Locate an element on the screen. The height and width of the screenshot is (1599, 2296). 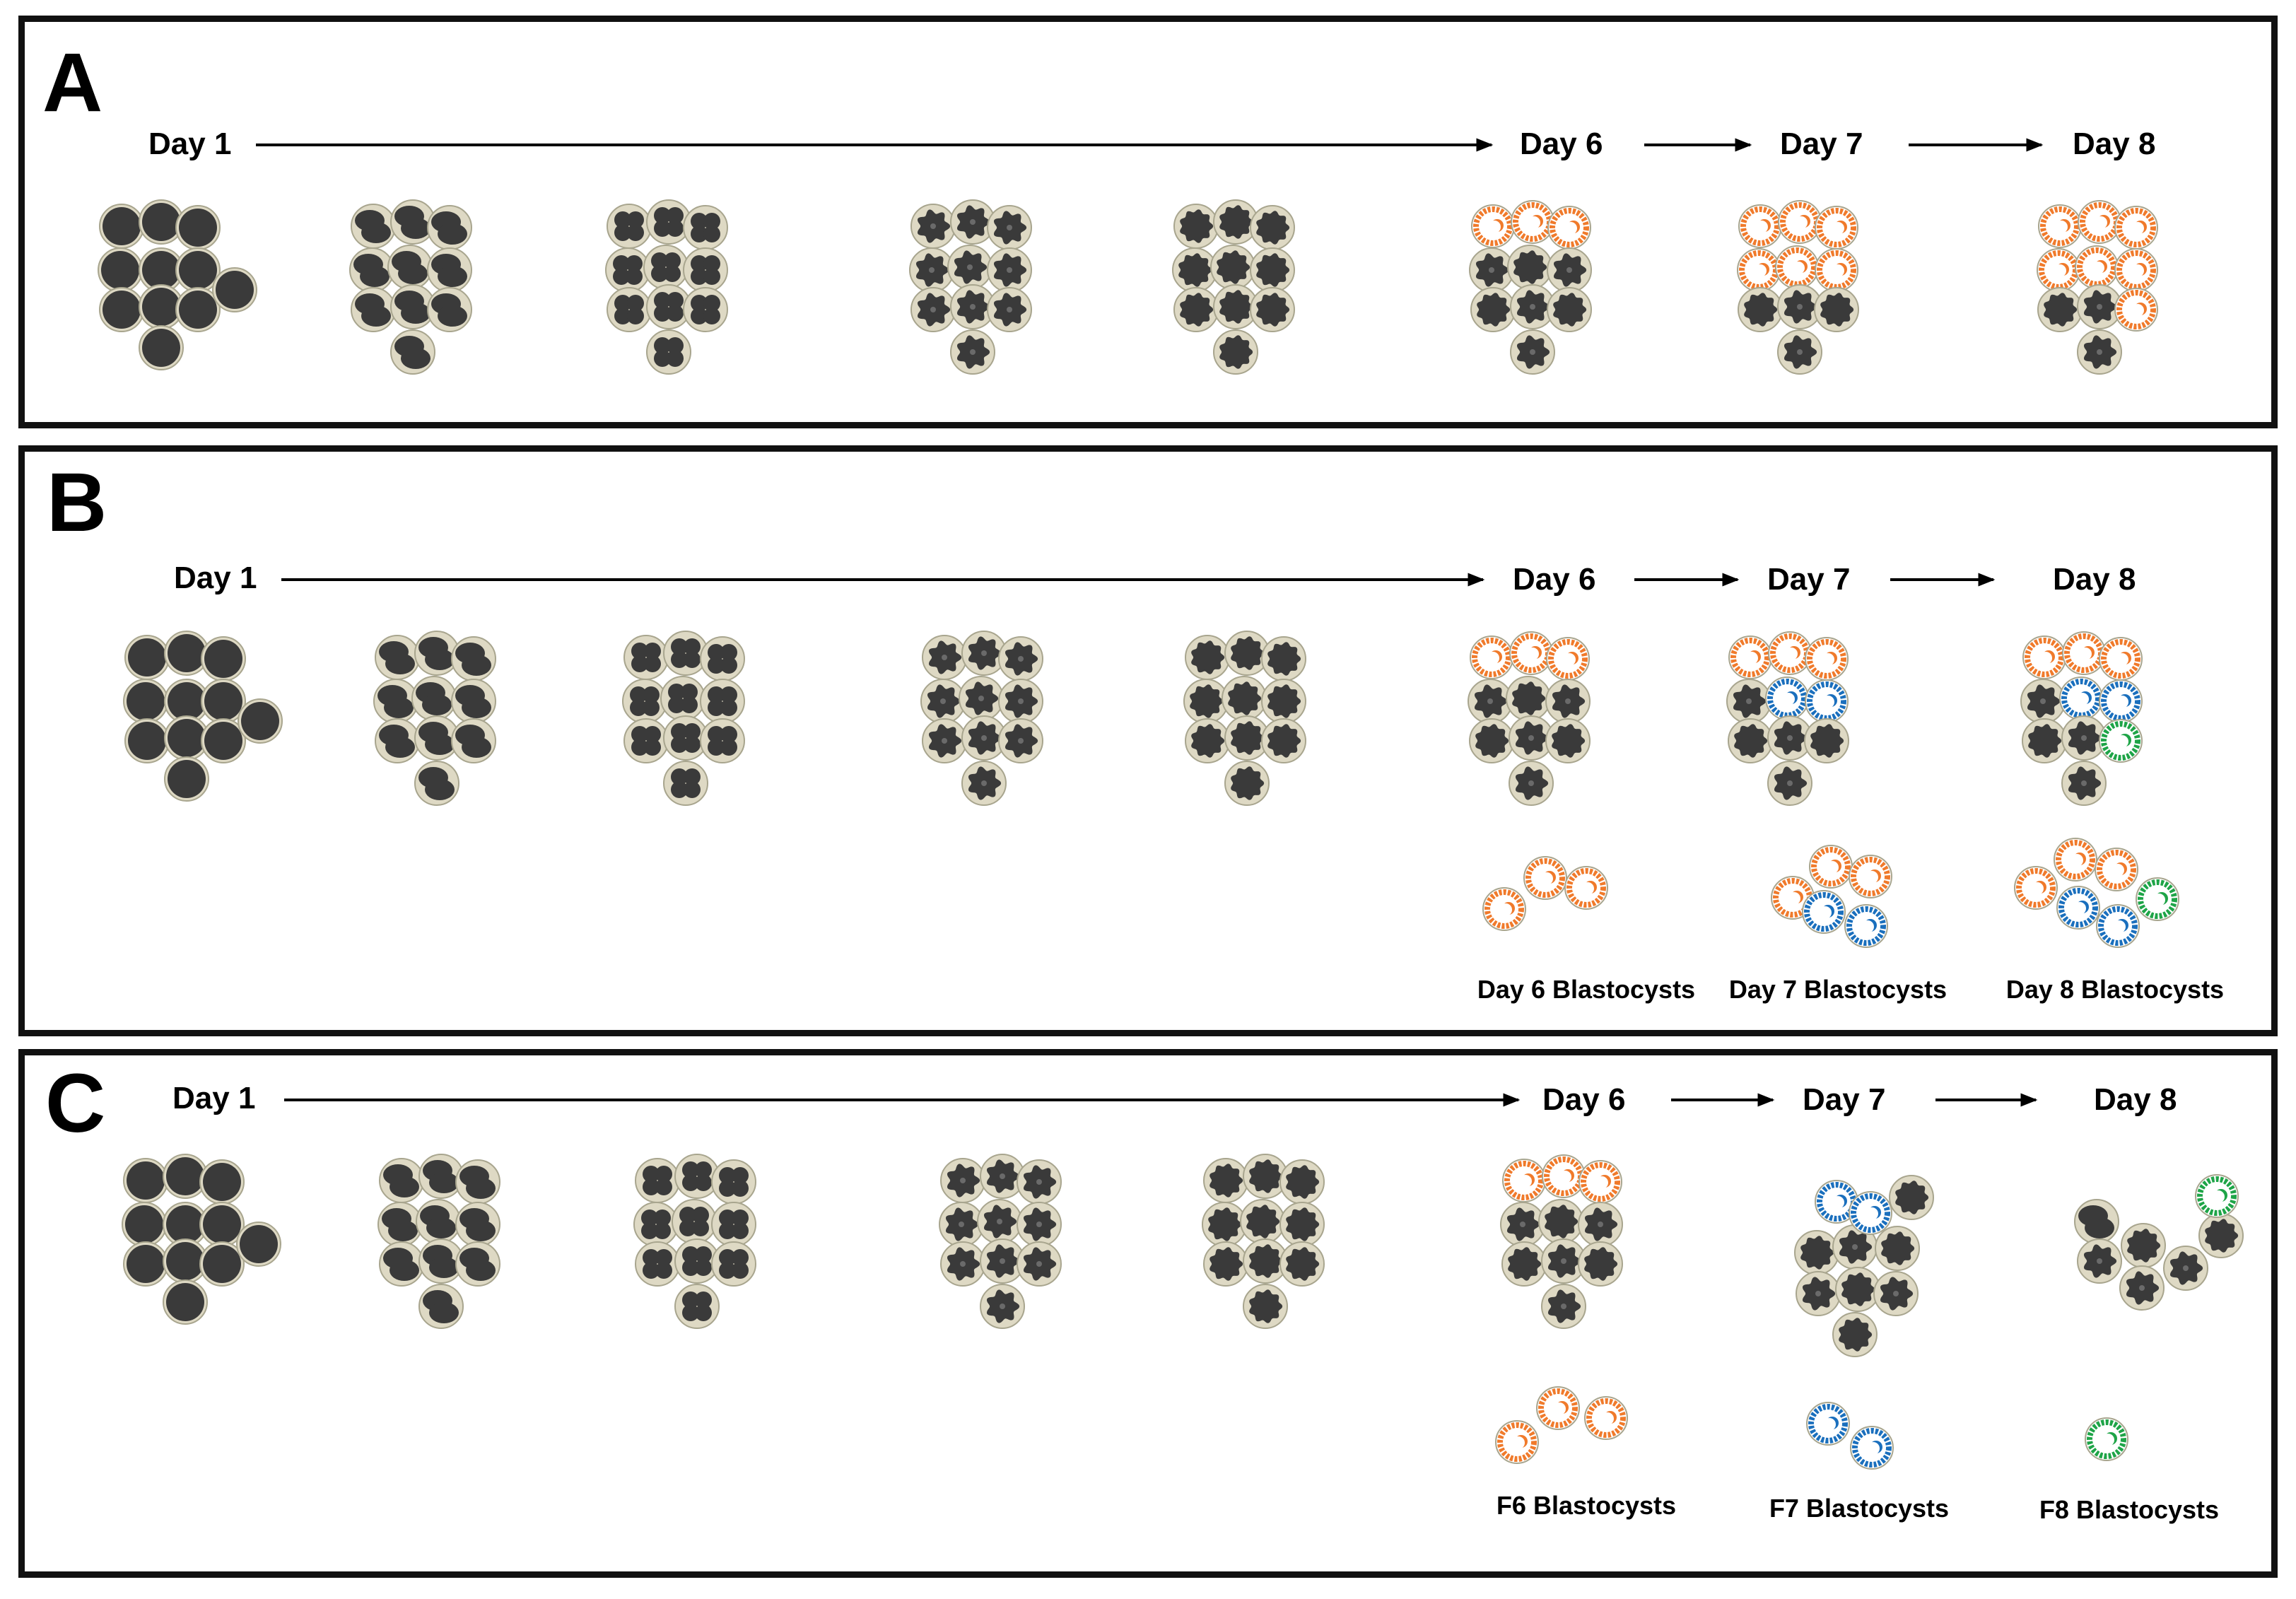
caption-f8-blastocysts: F8 Blastocysts is located at coordinates (2129, 1509).